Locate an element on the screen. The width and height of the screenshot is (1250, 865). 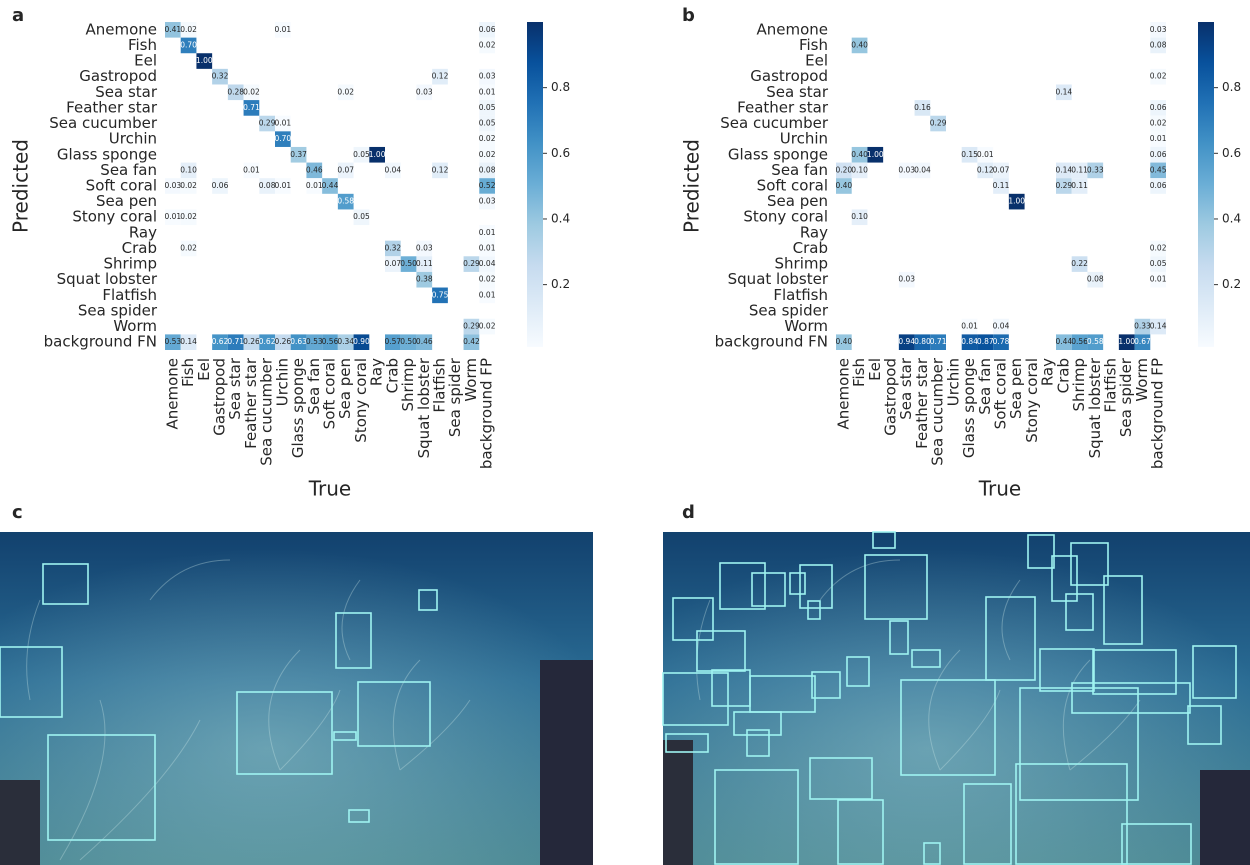
cell-label: 0.67 is located at coordinates (1142, 341).